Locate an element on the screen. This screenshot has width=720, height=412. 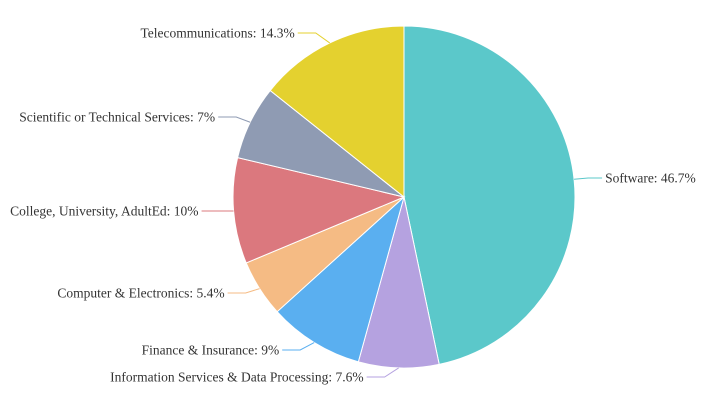
pie-slice-telecommunications is located at coordinates (337, 112).